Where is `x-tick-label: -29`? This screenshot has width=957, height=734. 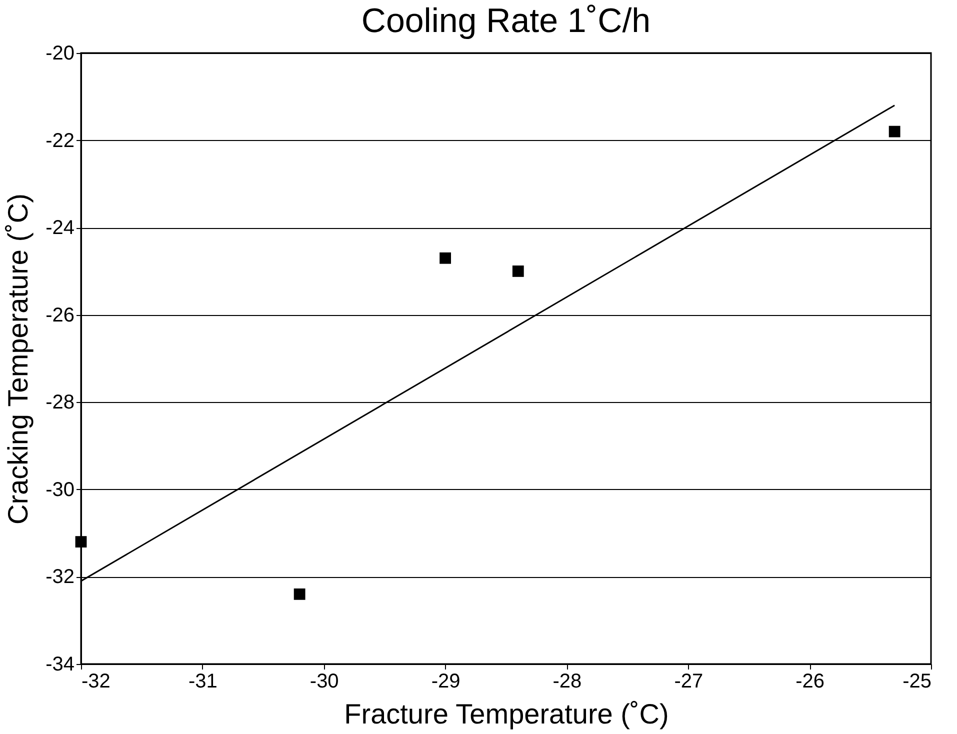
x-tick-label: -29 is located at coordinates (445, 681).